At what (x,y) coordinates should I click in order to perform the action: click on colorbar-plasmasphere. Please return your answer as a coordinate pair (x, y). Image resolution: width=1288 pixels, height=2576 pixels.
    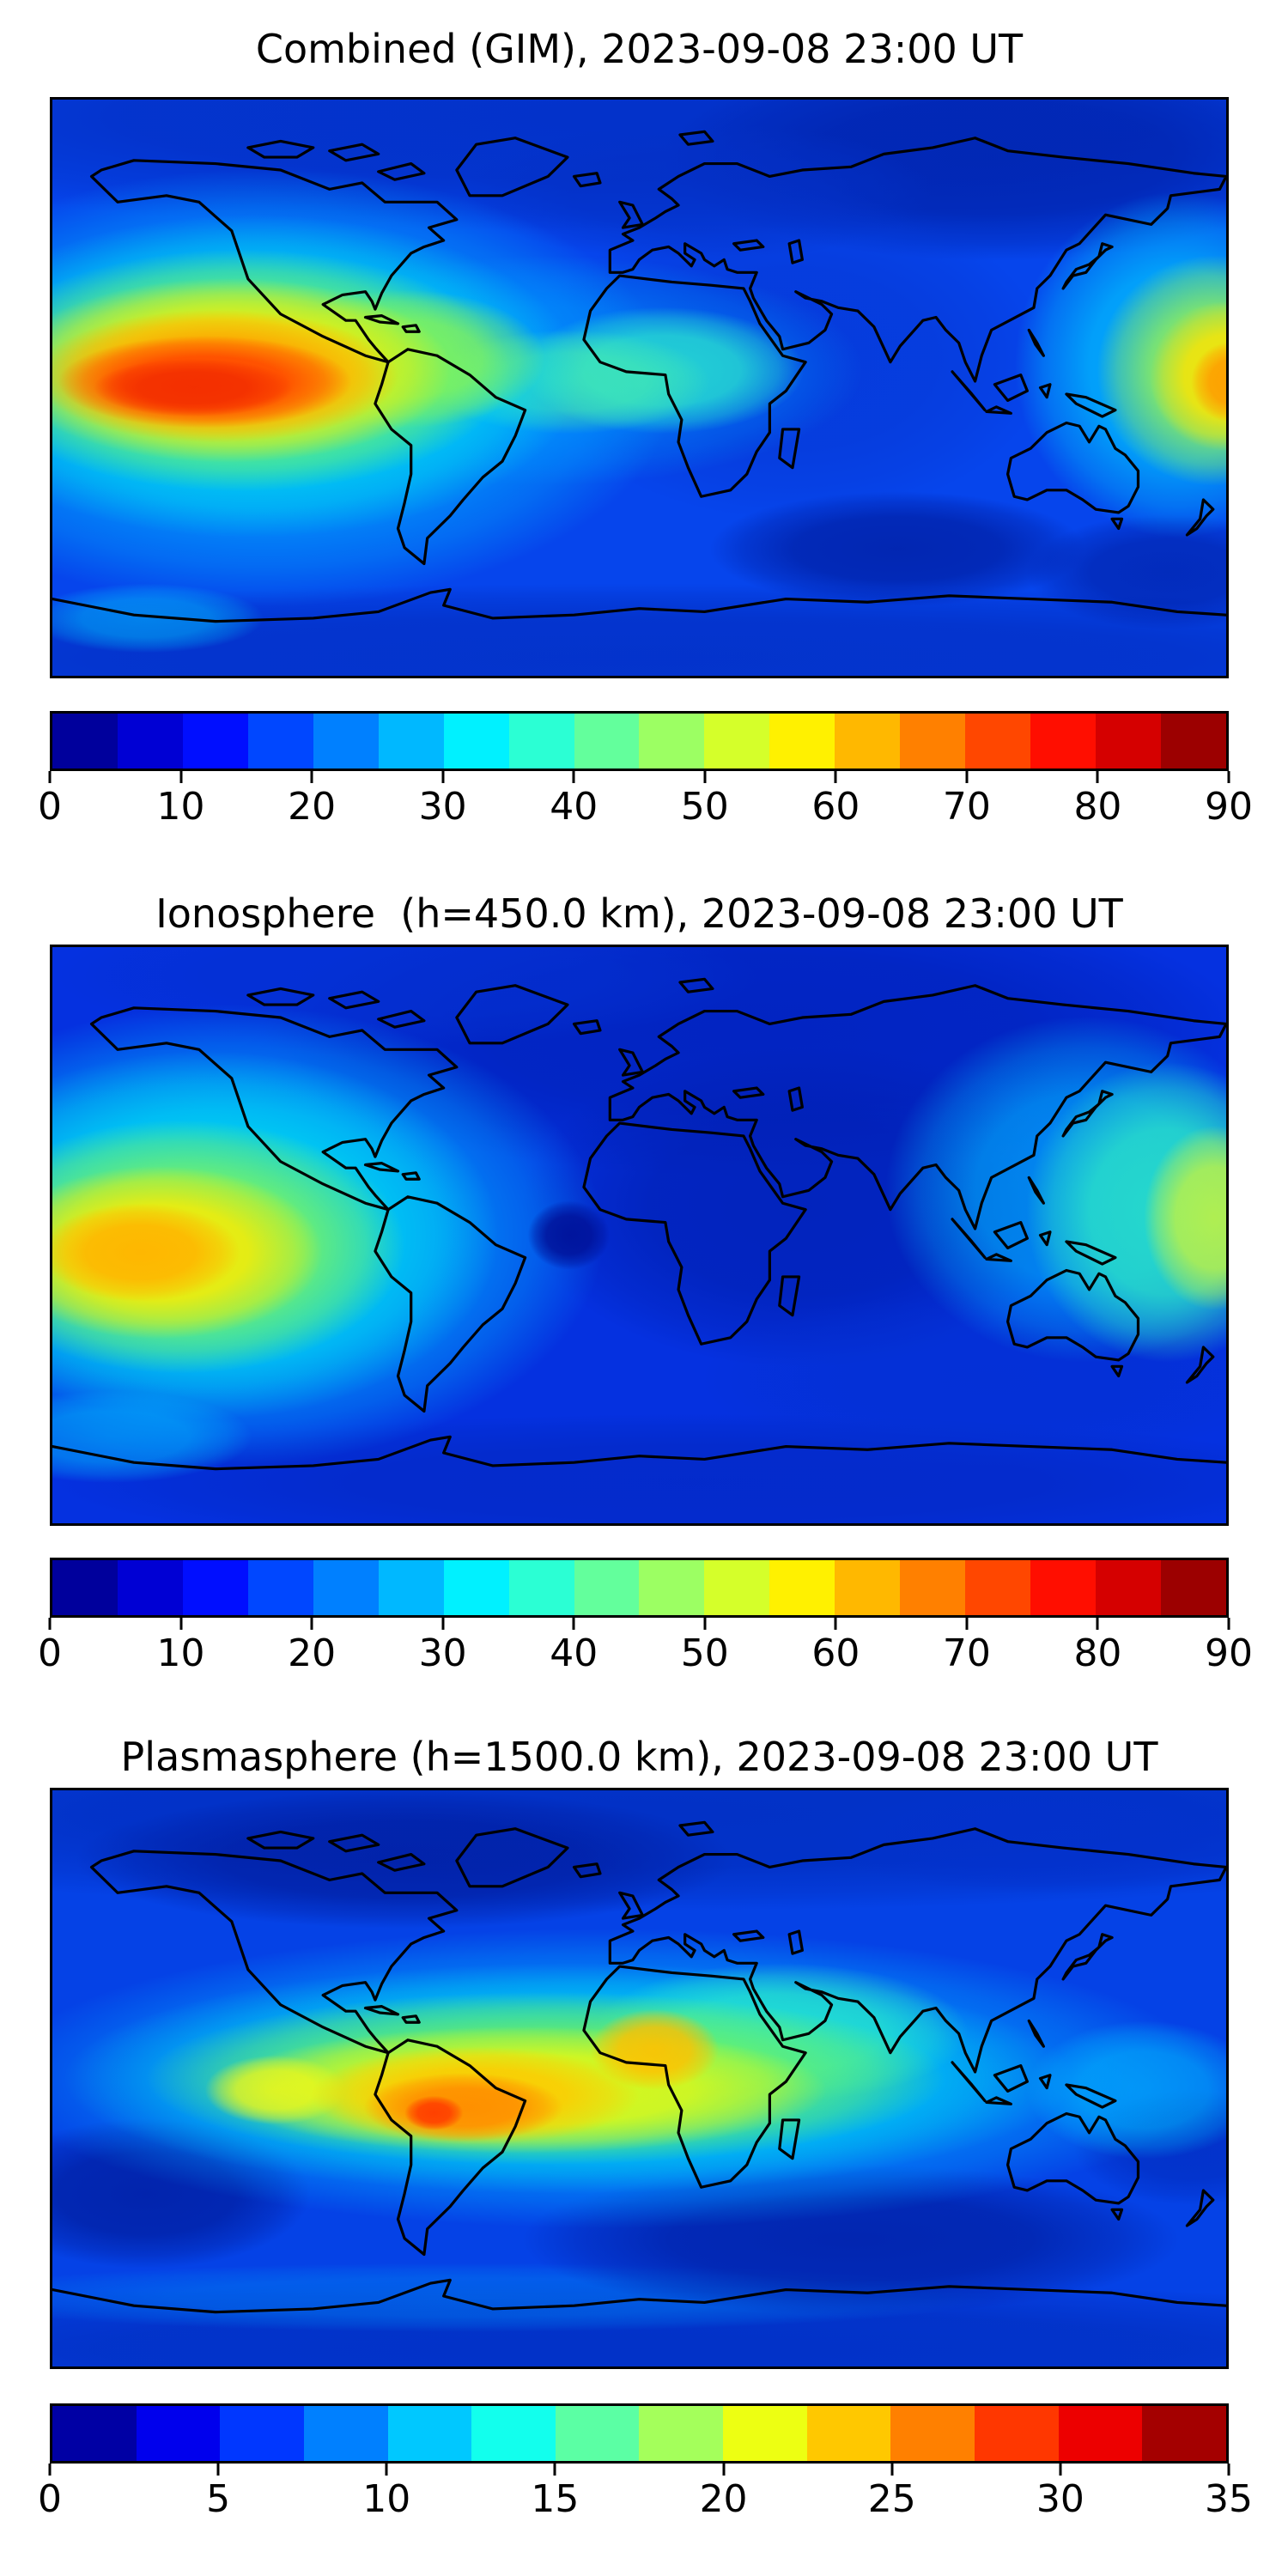
    Looking at the image, I should click on (640, 2434).